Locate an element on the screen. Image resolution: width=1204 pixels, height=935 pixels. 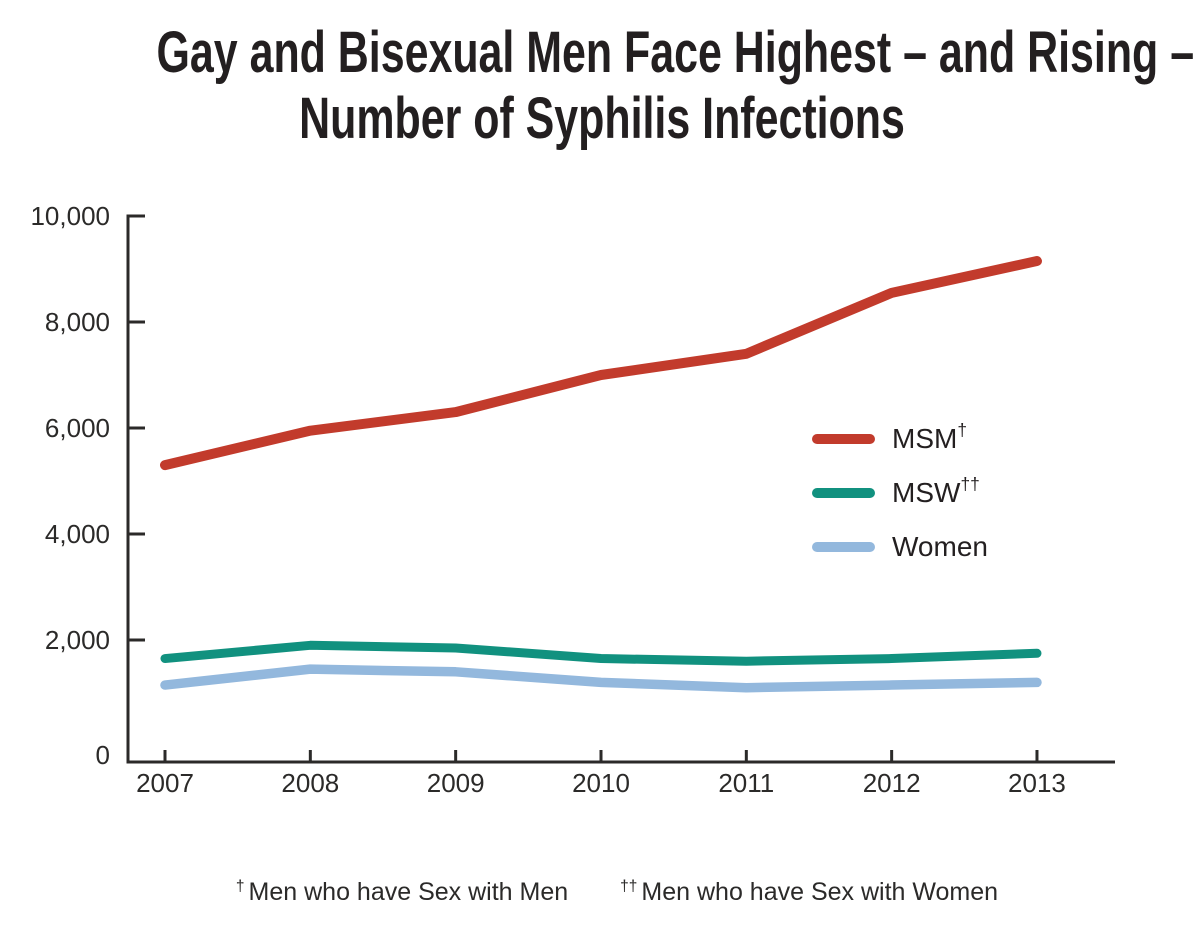
legend-item-msm: MSM† is located at coordinates (900, 437).